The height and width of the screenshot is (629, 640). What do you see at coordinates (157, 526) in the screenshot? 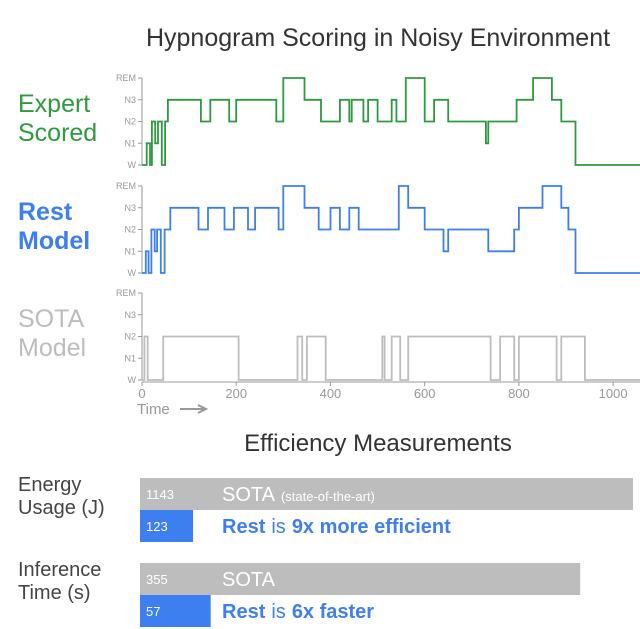
I see `value-label: 123` at bounding box center [157, 526].